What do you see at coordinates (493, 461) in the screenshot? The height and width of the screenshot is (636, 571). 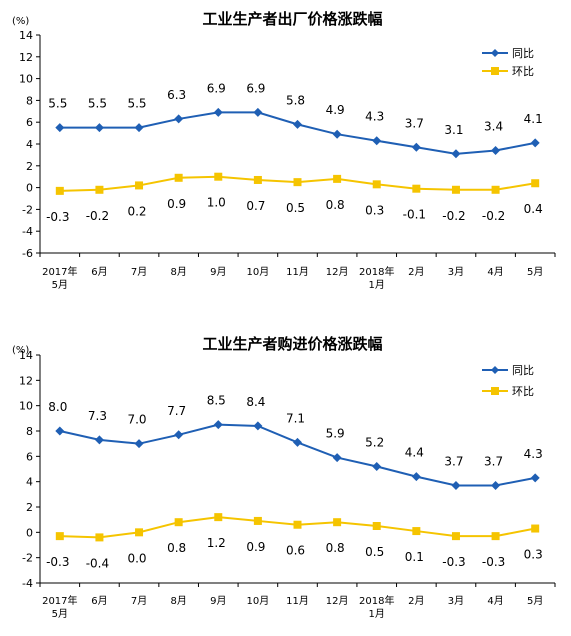 I see `data-label: 3.7` at bounding box center [493, 461].